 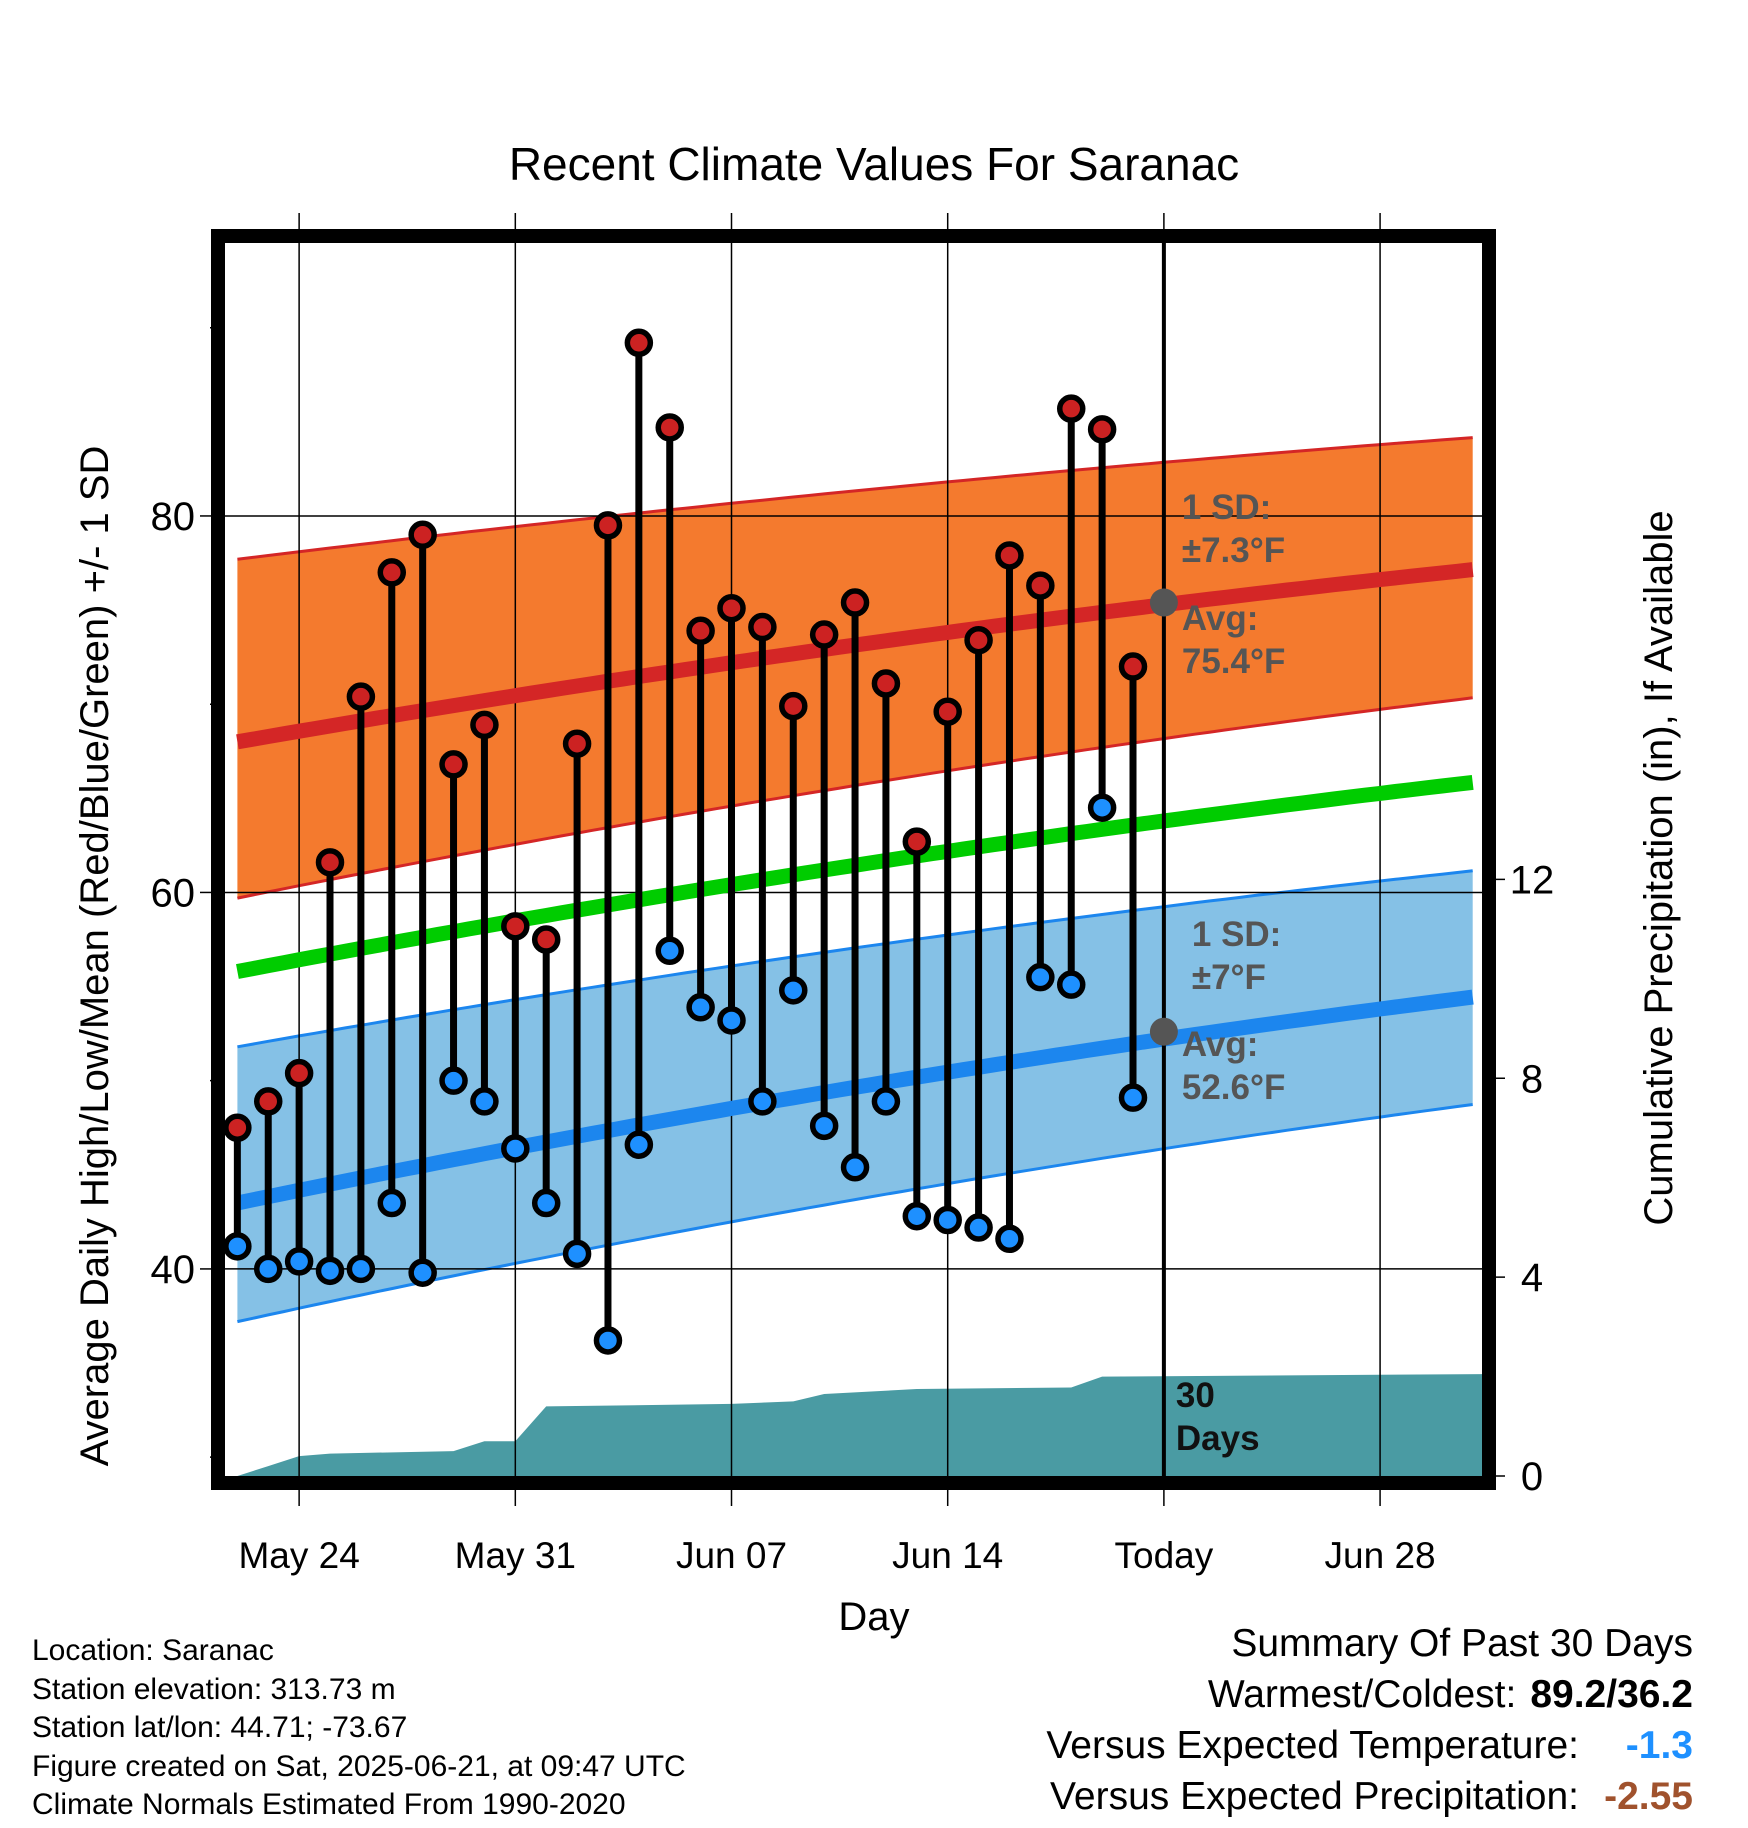 What do you see at coordinates (874, 164) in the screenshot?
I see `chart-title: Recent Climate Values For Saranac` at bounding box center [874, 164].